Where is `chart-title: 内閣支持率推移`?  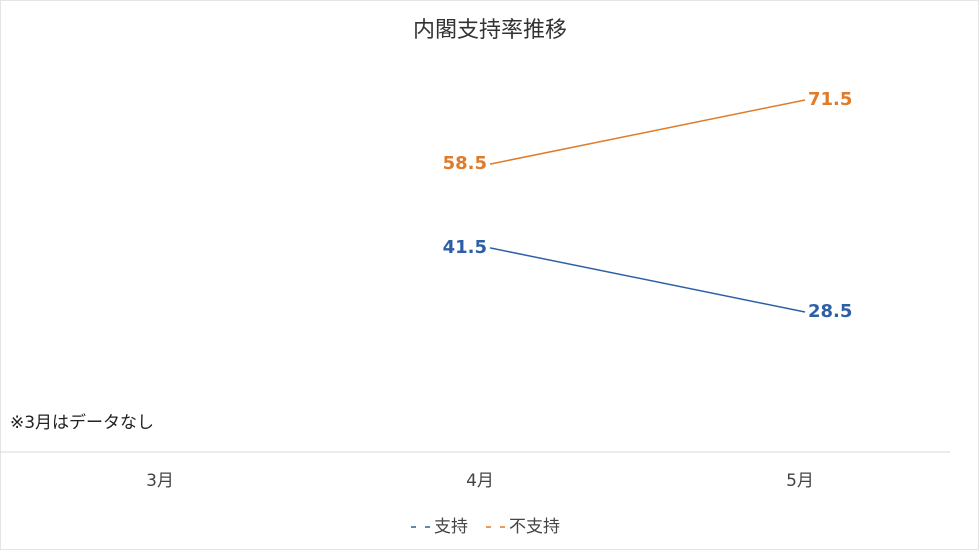 chart-title: 内閣支持率推移 is located at coordinates (490, 30).